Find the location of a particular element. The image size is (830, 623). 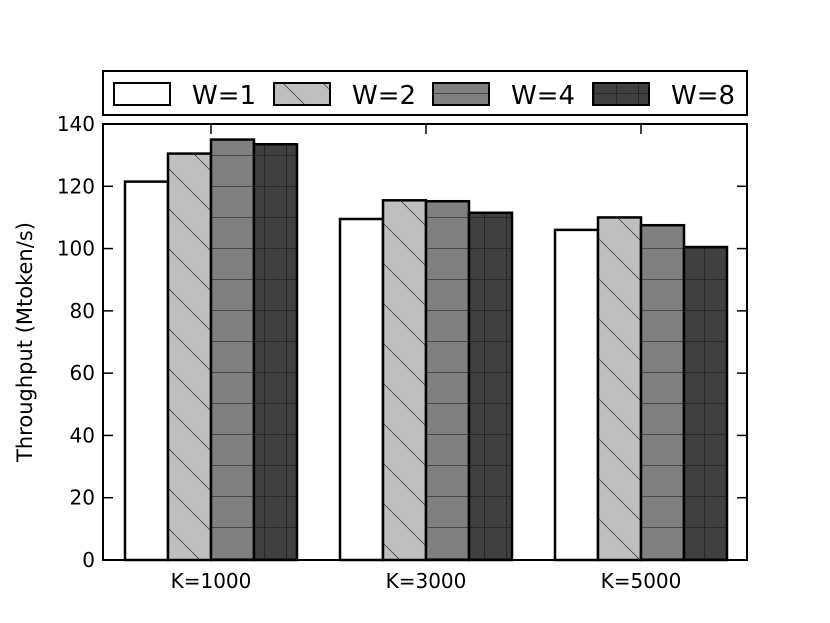

bar-w1-k3000 is located at coordinates (361, 389).